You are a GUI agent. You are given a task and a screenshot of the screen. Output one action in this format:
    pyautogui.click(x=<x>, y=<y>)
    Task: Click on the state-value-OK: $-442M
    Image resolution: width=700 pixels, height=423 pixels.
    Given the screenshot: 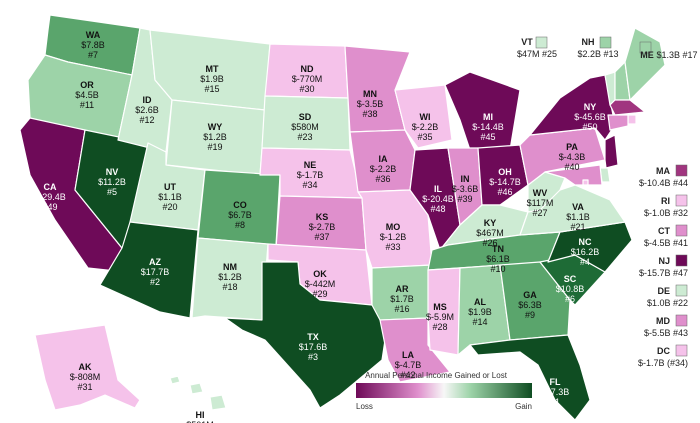 What is the action you would take?
    pyautogui.click(x=320, y=284)
    